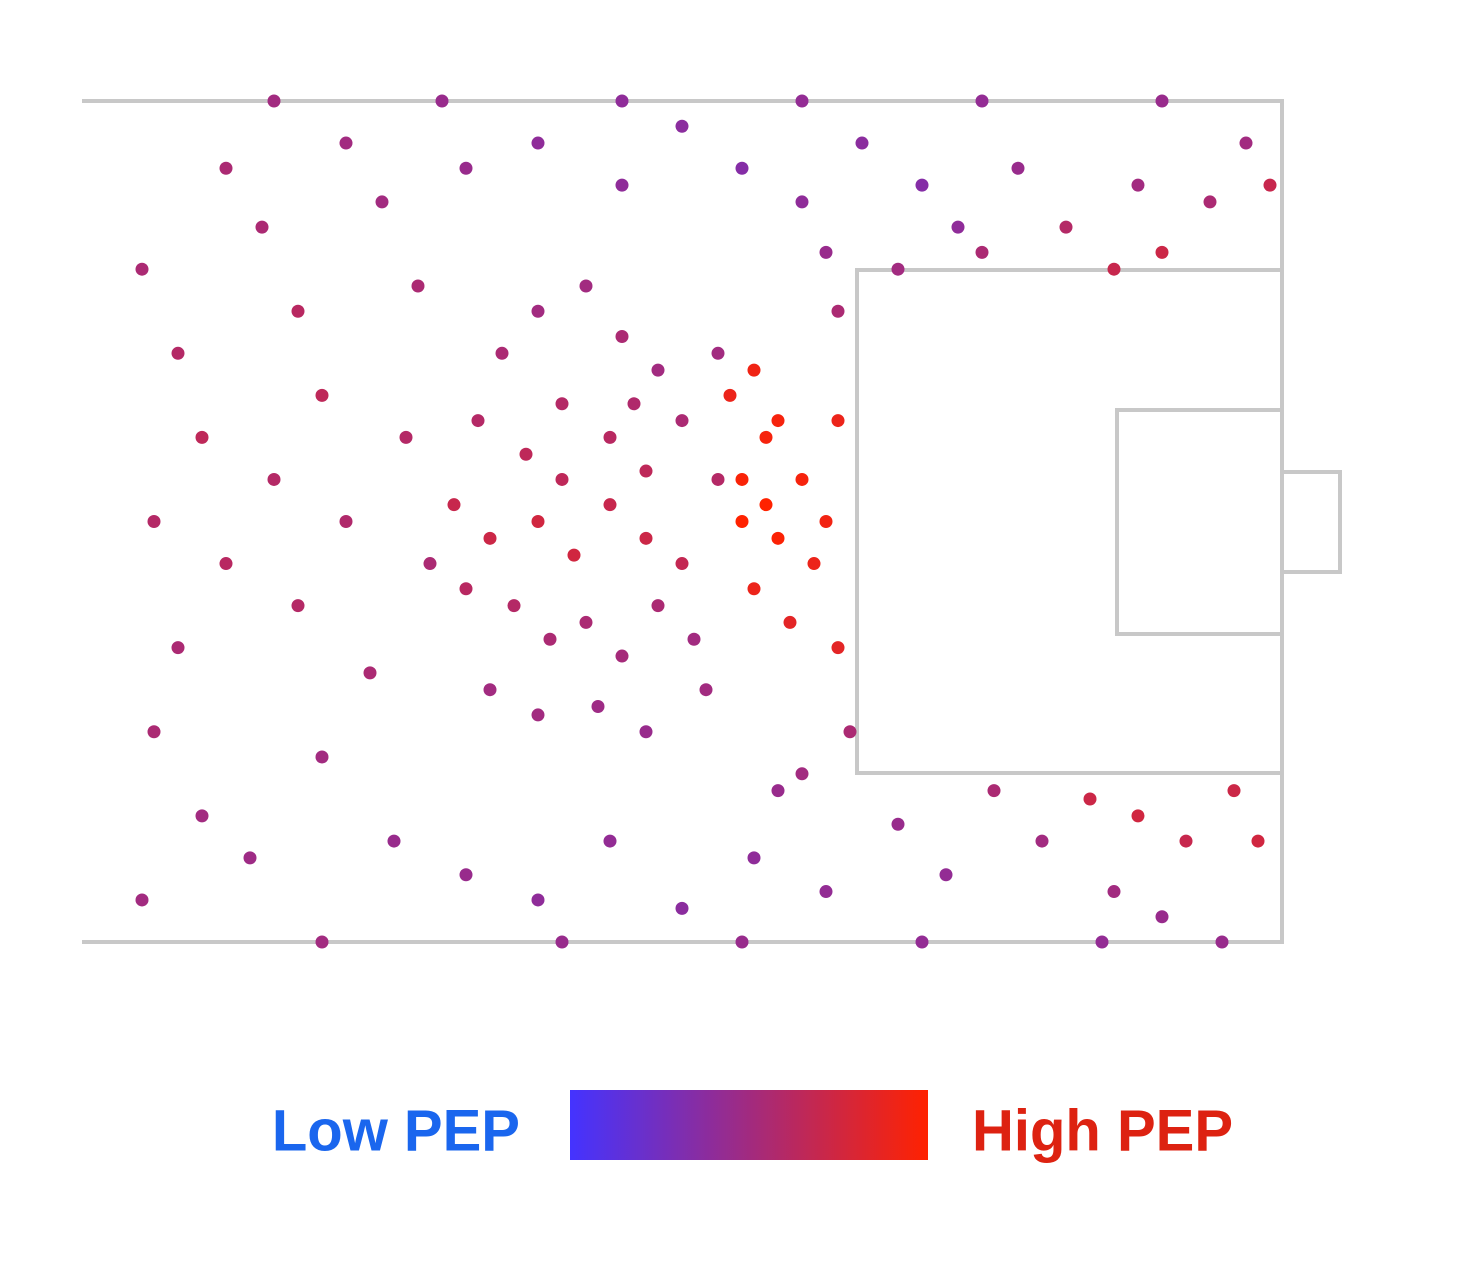 The height and width of the screenshot is (1283, 1460). Describe the element at coordinates (1312, 522) in the screenshot. I see `goal` at that location.